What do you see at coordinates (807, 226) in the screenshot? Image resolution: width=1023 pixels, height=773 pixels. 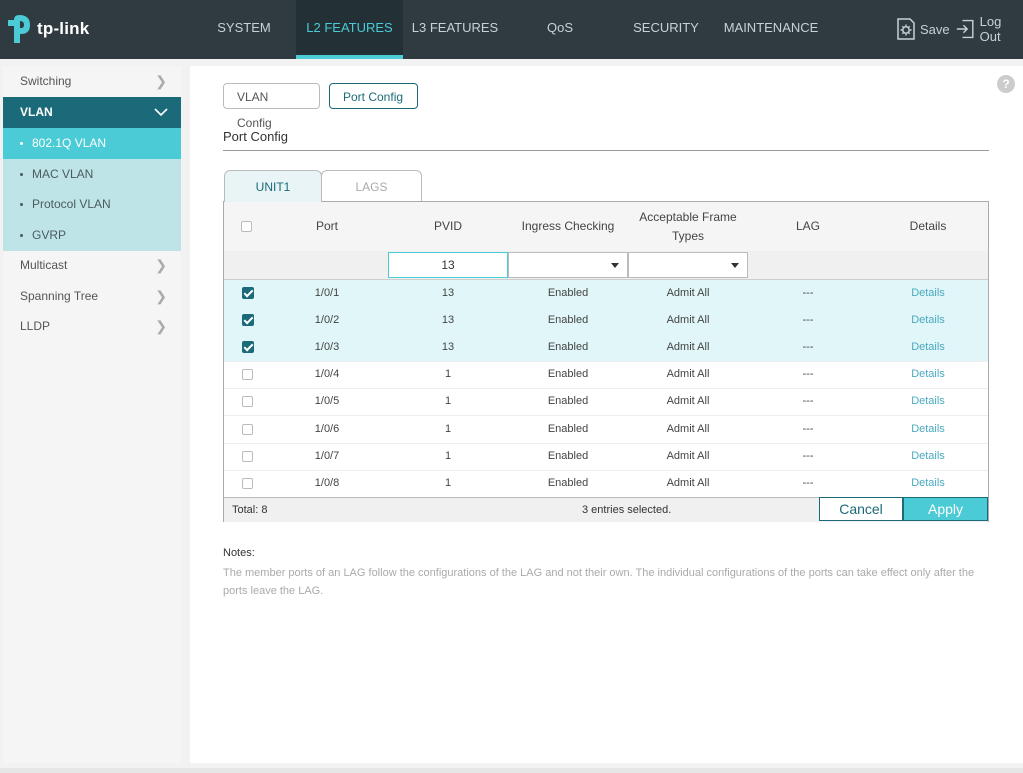 I see `header-lag: LAG` at bounding box center [807, 226].